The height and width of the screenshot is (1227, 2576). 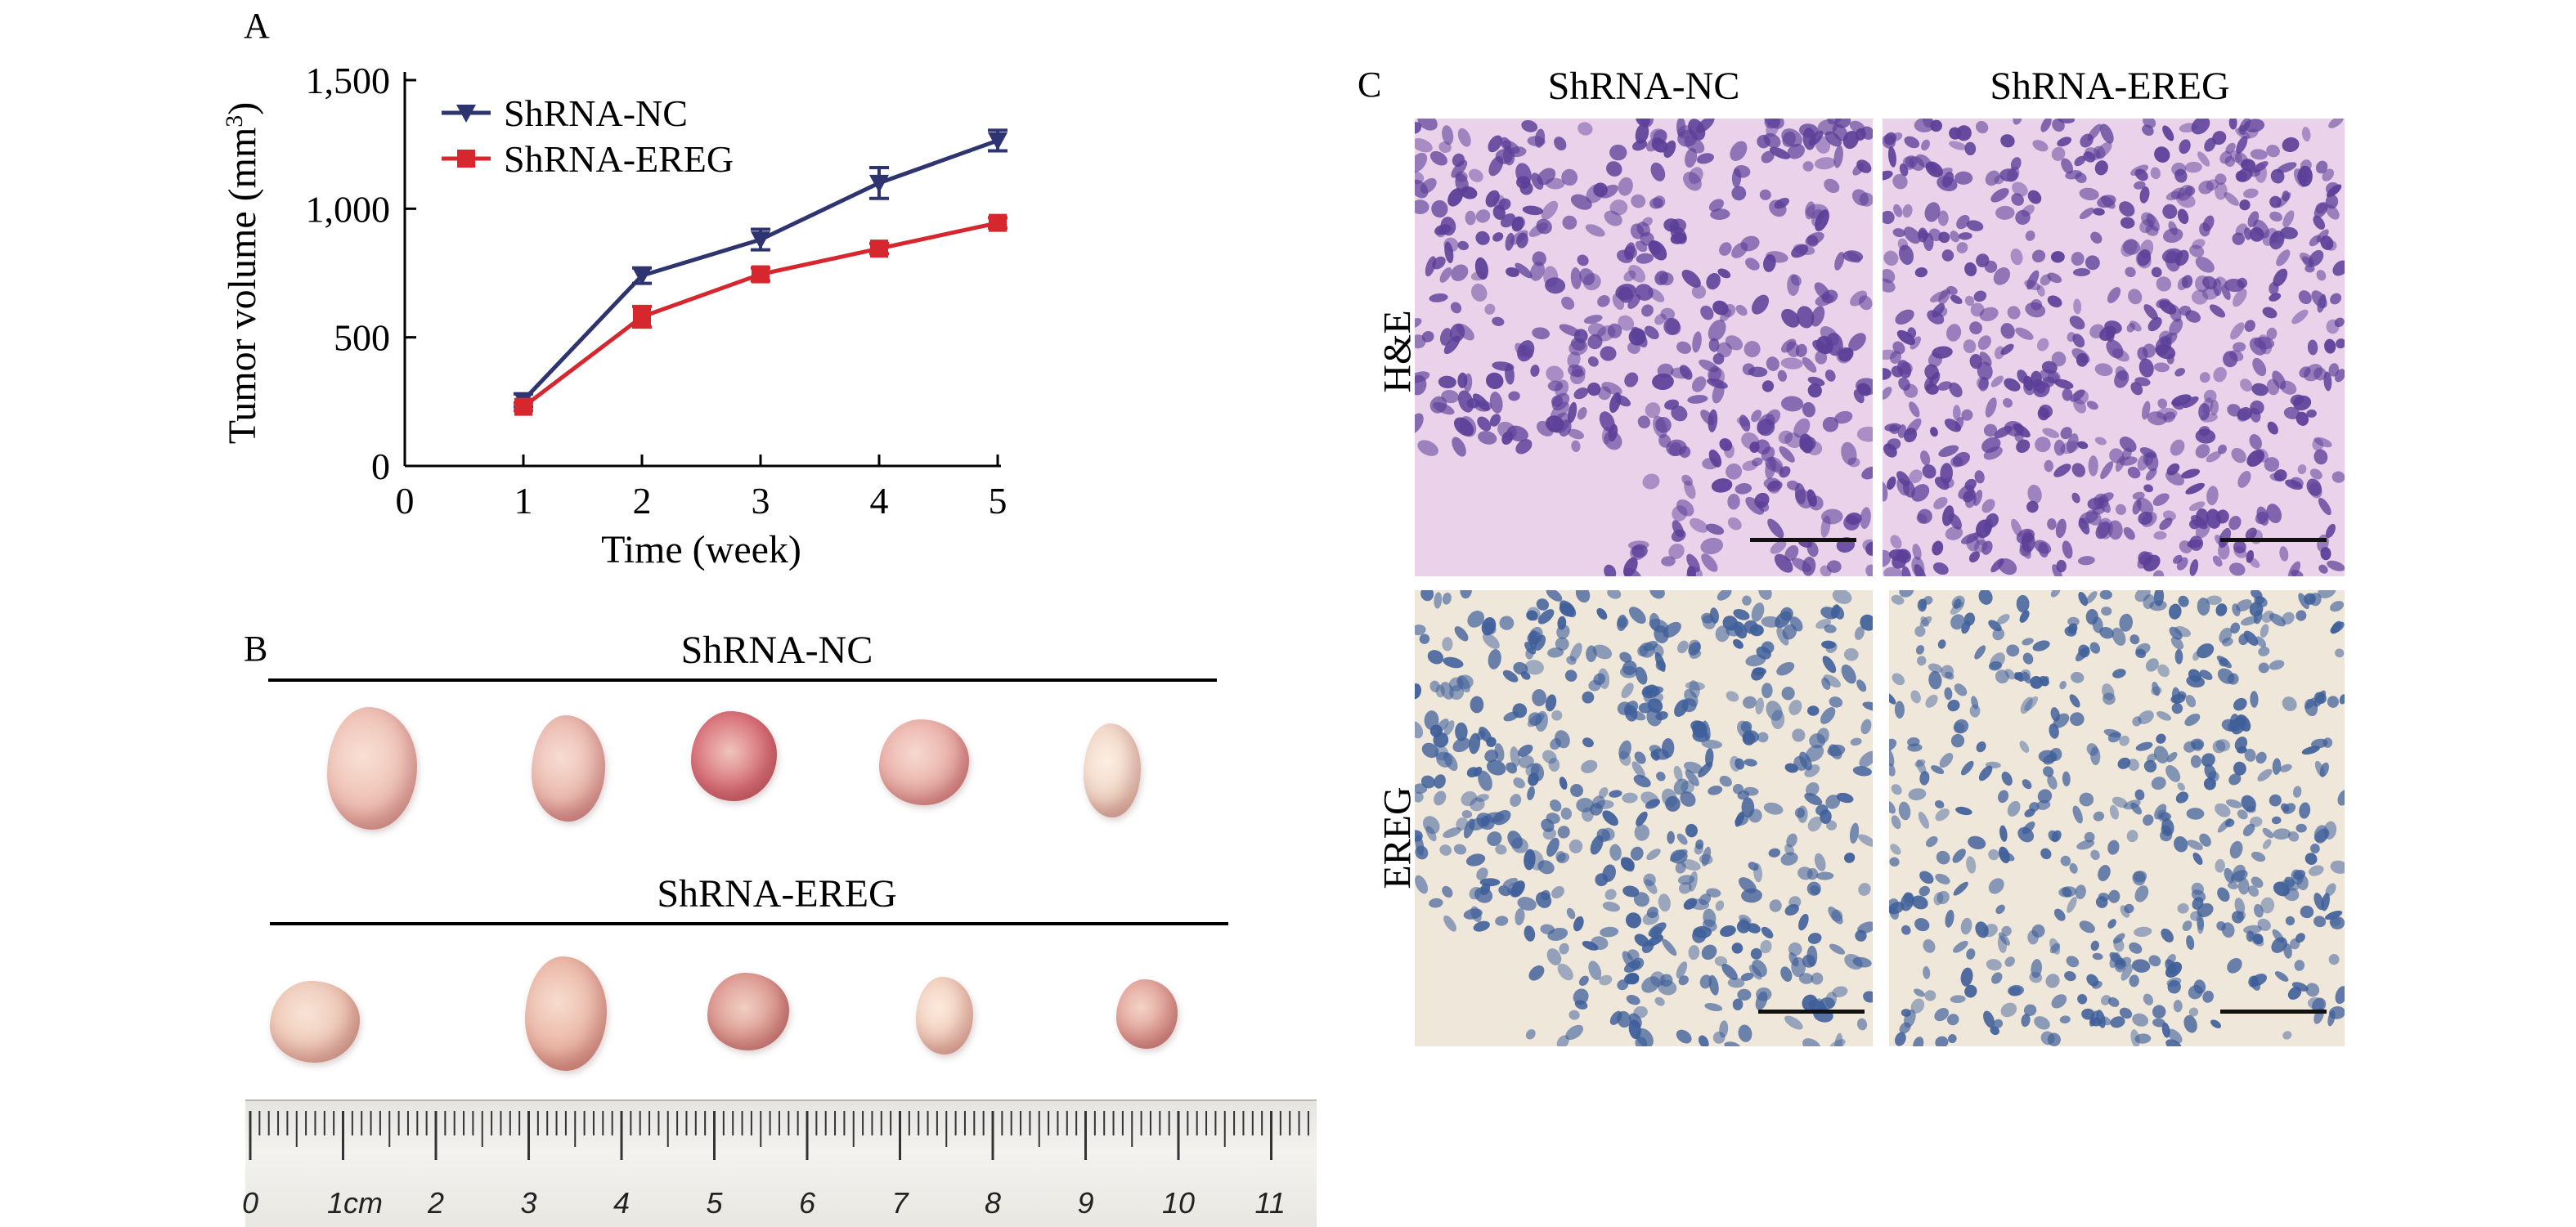 I want to click on group-divider-ereg, so click(x=749, y=923).